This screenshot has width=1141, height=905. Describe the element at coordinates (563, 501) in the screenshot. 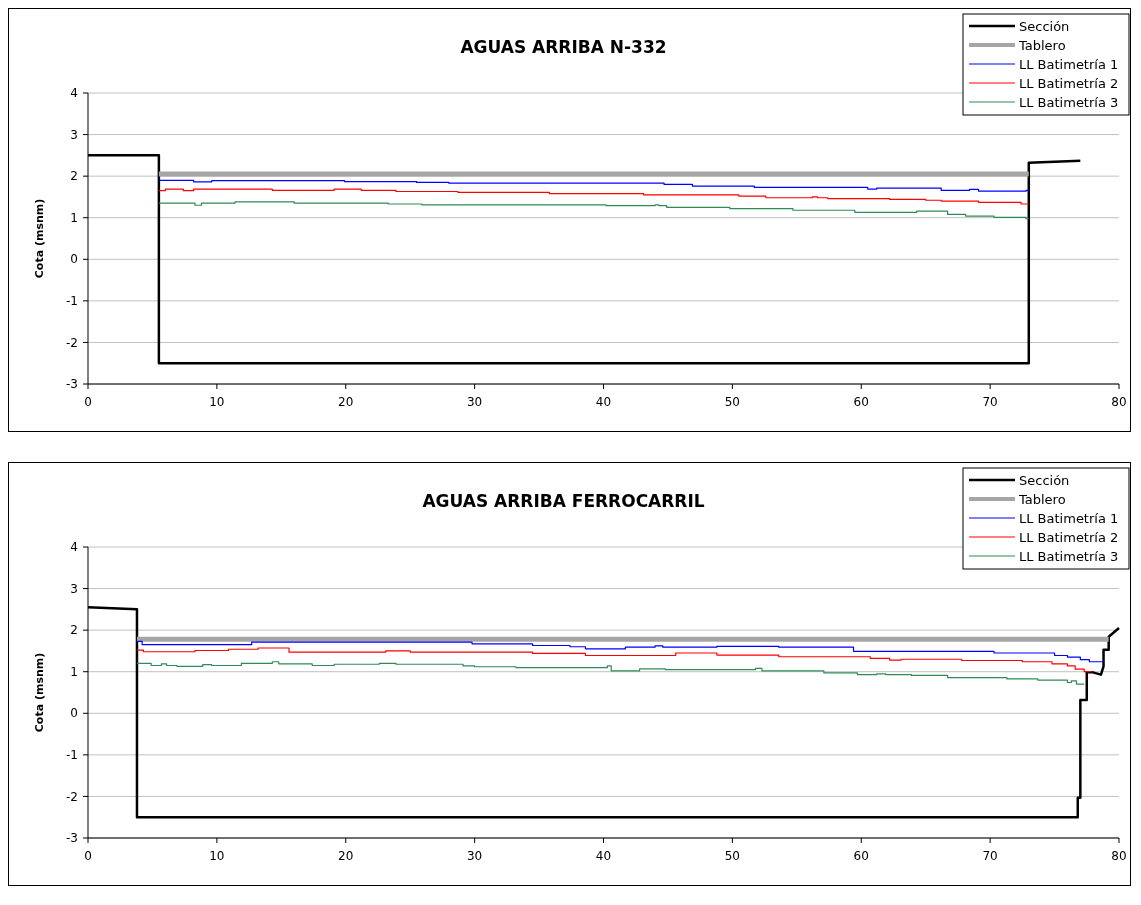

I see `chart-title: AGUAS ARRIBA FERROCARRIL` at that location.